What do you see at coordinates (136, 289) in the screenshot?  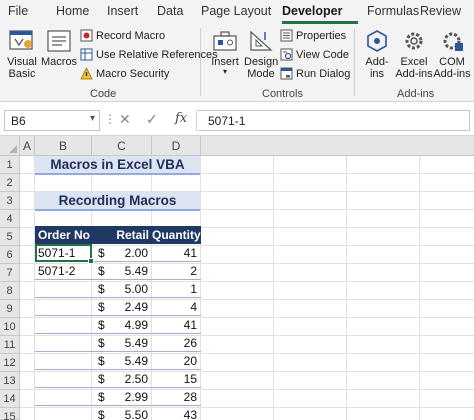 I see `retail-price-value: 5.00` at bounding box center [136, 289].